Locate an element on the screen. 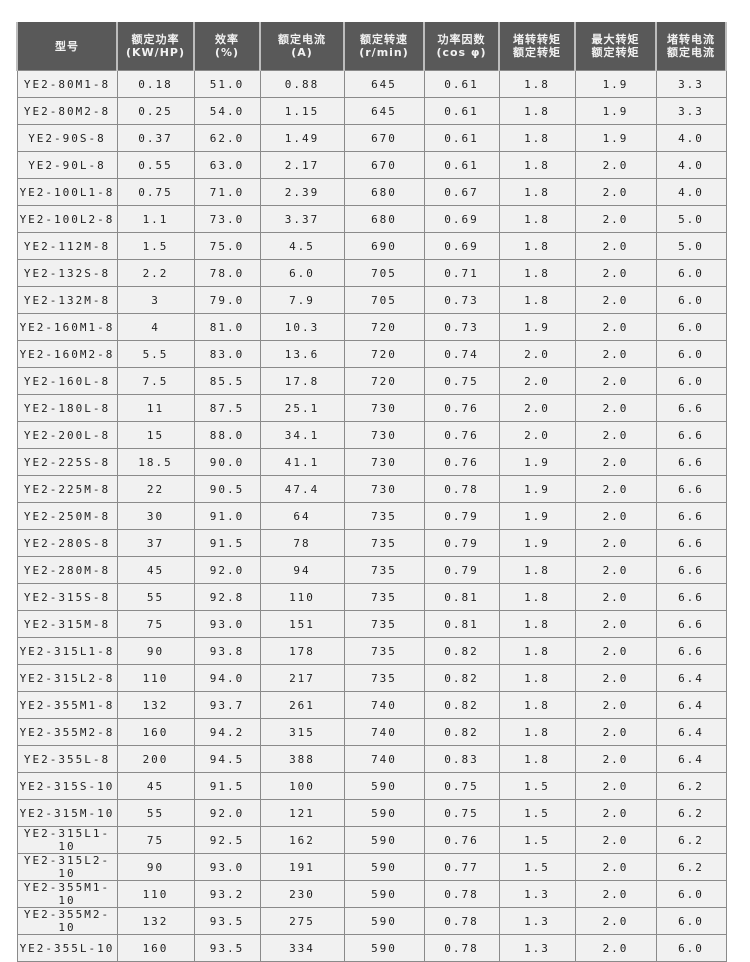 The height and width of the screenshot is (962, 750). header-line: 功率因数 is located at coordinates (461, 39).